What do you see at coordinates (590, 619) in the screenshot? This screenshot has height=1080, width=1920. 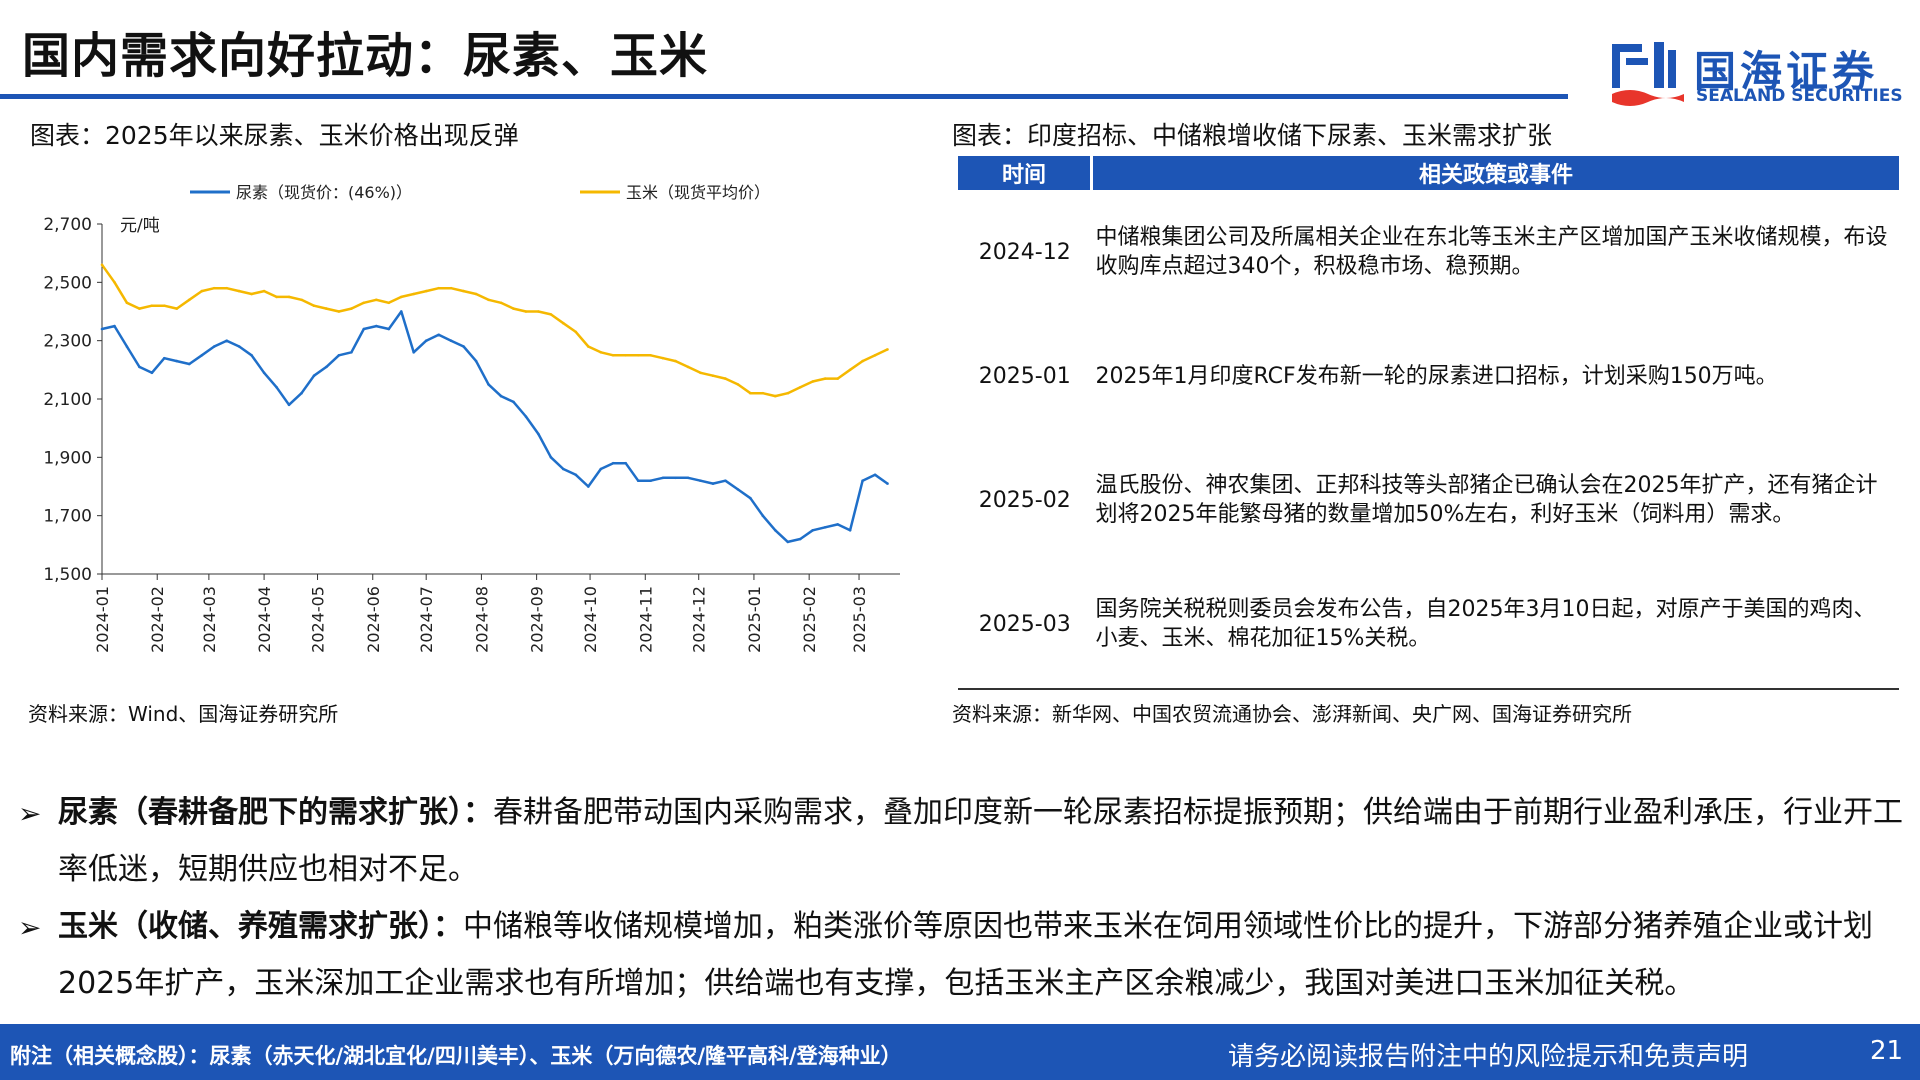 I see `x-tick-label: 2024-10` at bounding box center [590, 619].